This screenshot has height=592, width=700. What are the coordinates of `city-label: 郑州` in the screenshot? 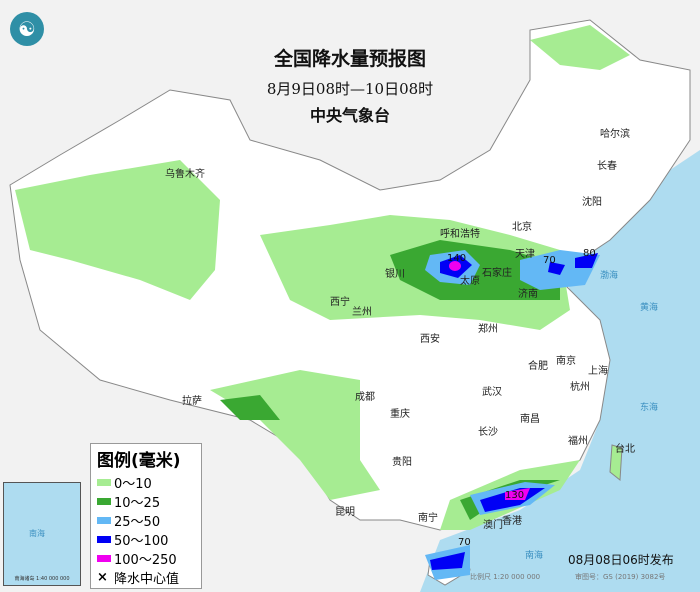 It's located at (488, 329).